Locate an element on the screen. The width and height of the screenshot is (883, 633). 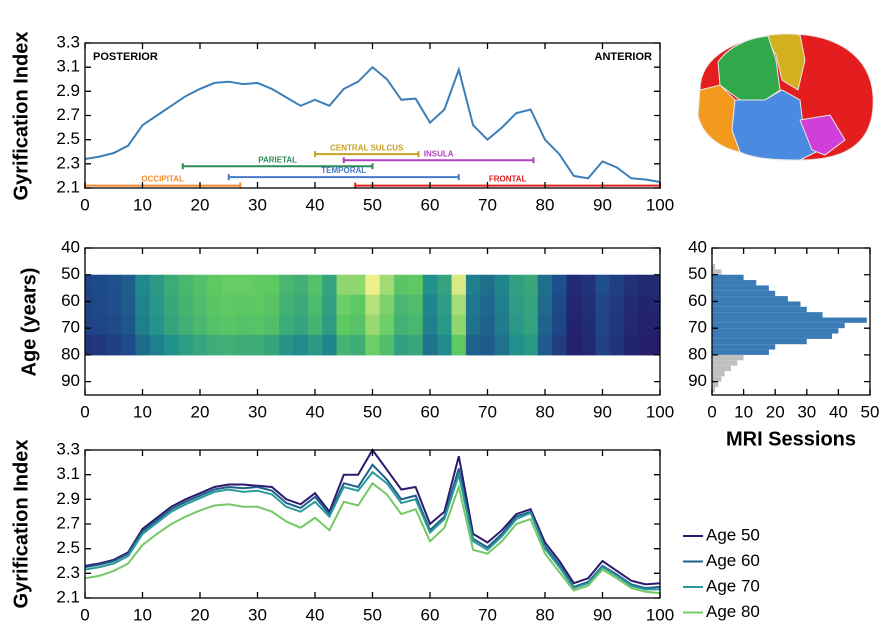
x-tick-label: 60 is located at coordinates (430, 411).